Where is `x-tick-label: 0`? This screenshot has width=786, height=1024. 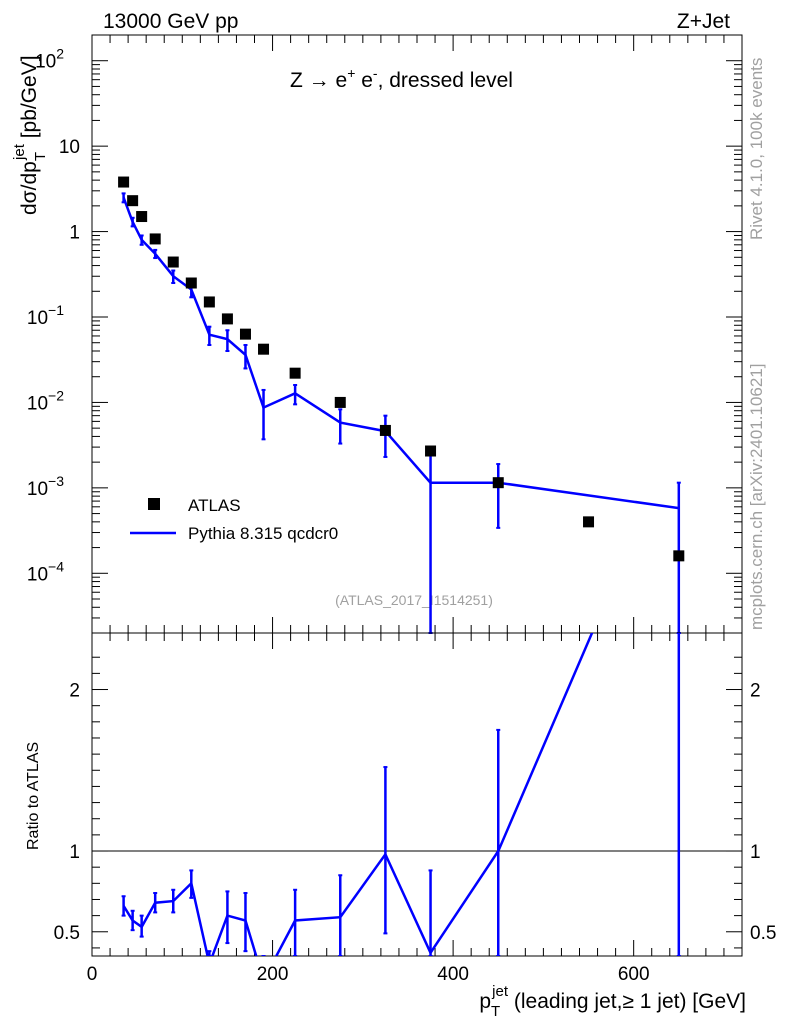
x-tick-label: 0 is located at coordinates (92, 974).